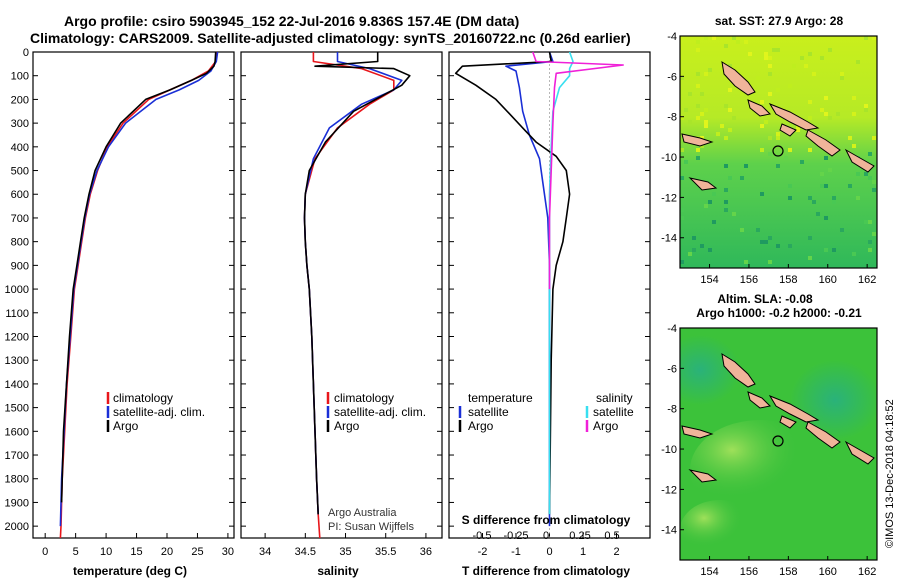 This screenshot has height=580, width=900. Describe the element at coordinates (720, 530) in the screenshot. I see `sla-anomaly` at that location.